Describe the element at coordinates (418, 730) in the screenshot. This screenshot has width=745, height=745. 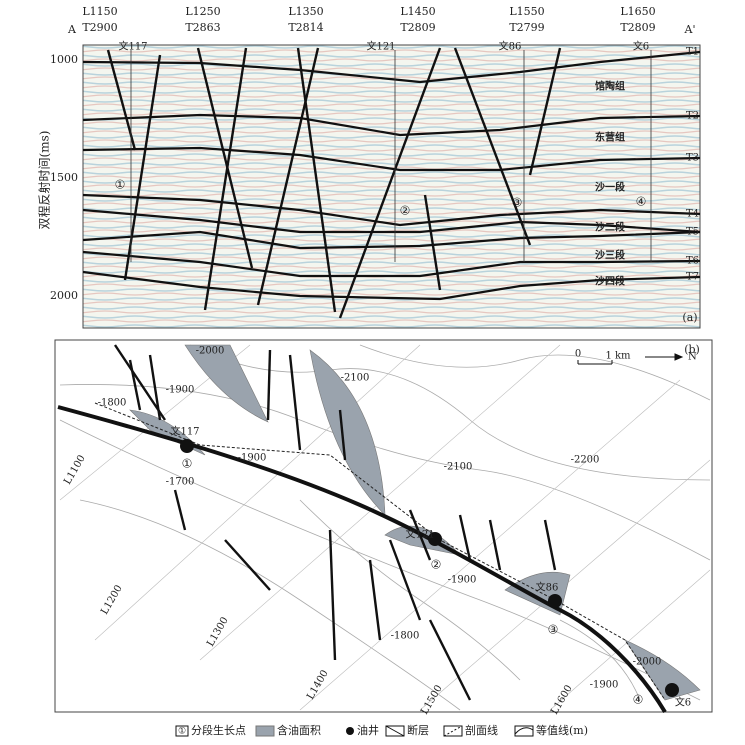
I see `legend-label: 断层` at that location.